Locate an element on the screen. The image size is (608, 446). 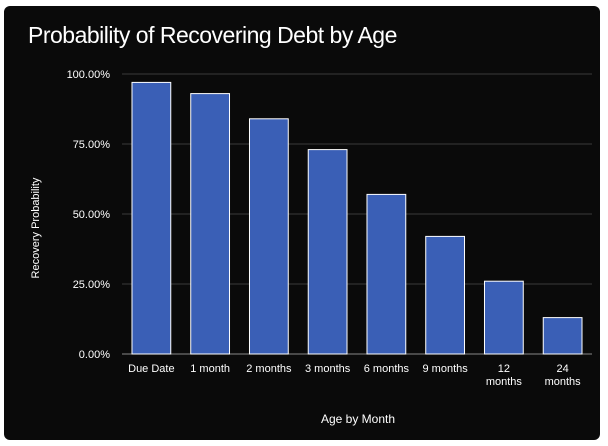
x-tick-label: 1 month is located at coordinates (210, 369).